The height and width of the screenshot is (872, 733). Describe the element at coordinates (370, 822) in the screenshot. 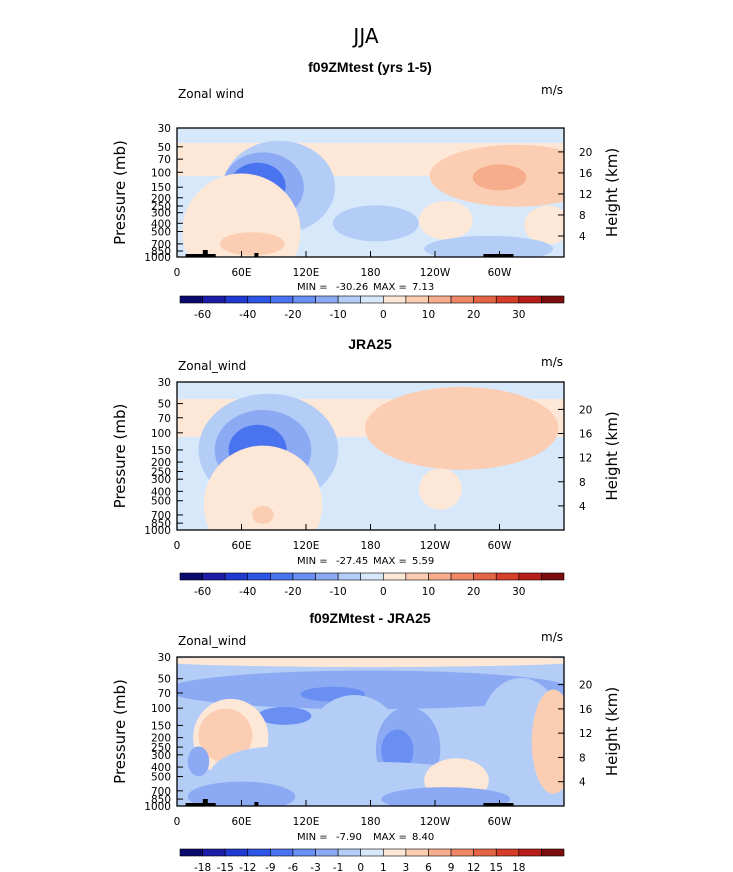

I see `x-tick-label: 180` at that location.